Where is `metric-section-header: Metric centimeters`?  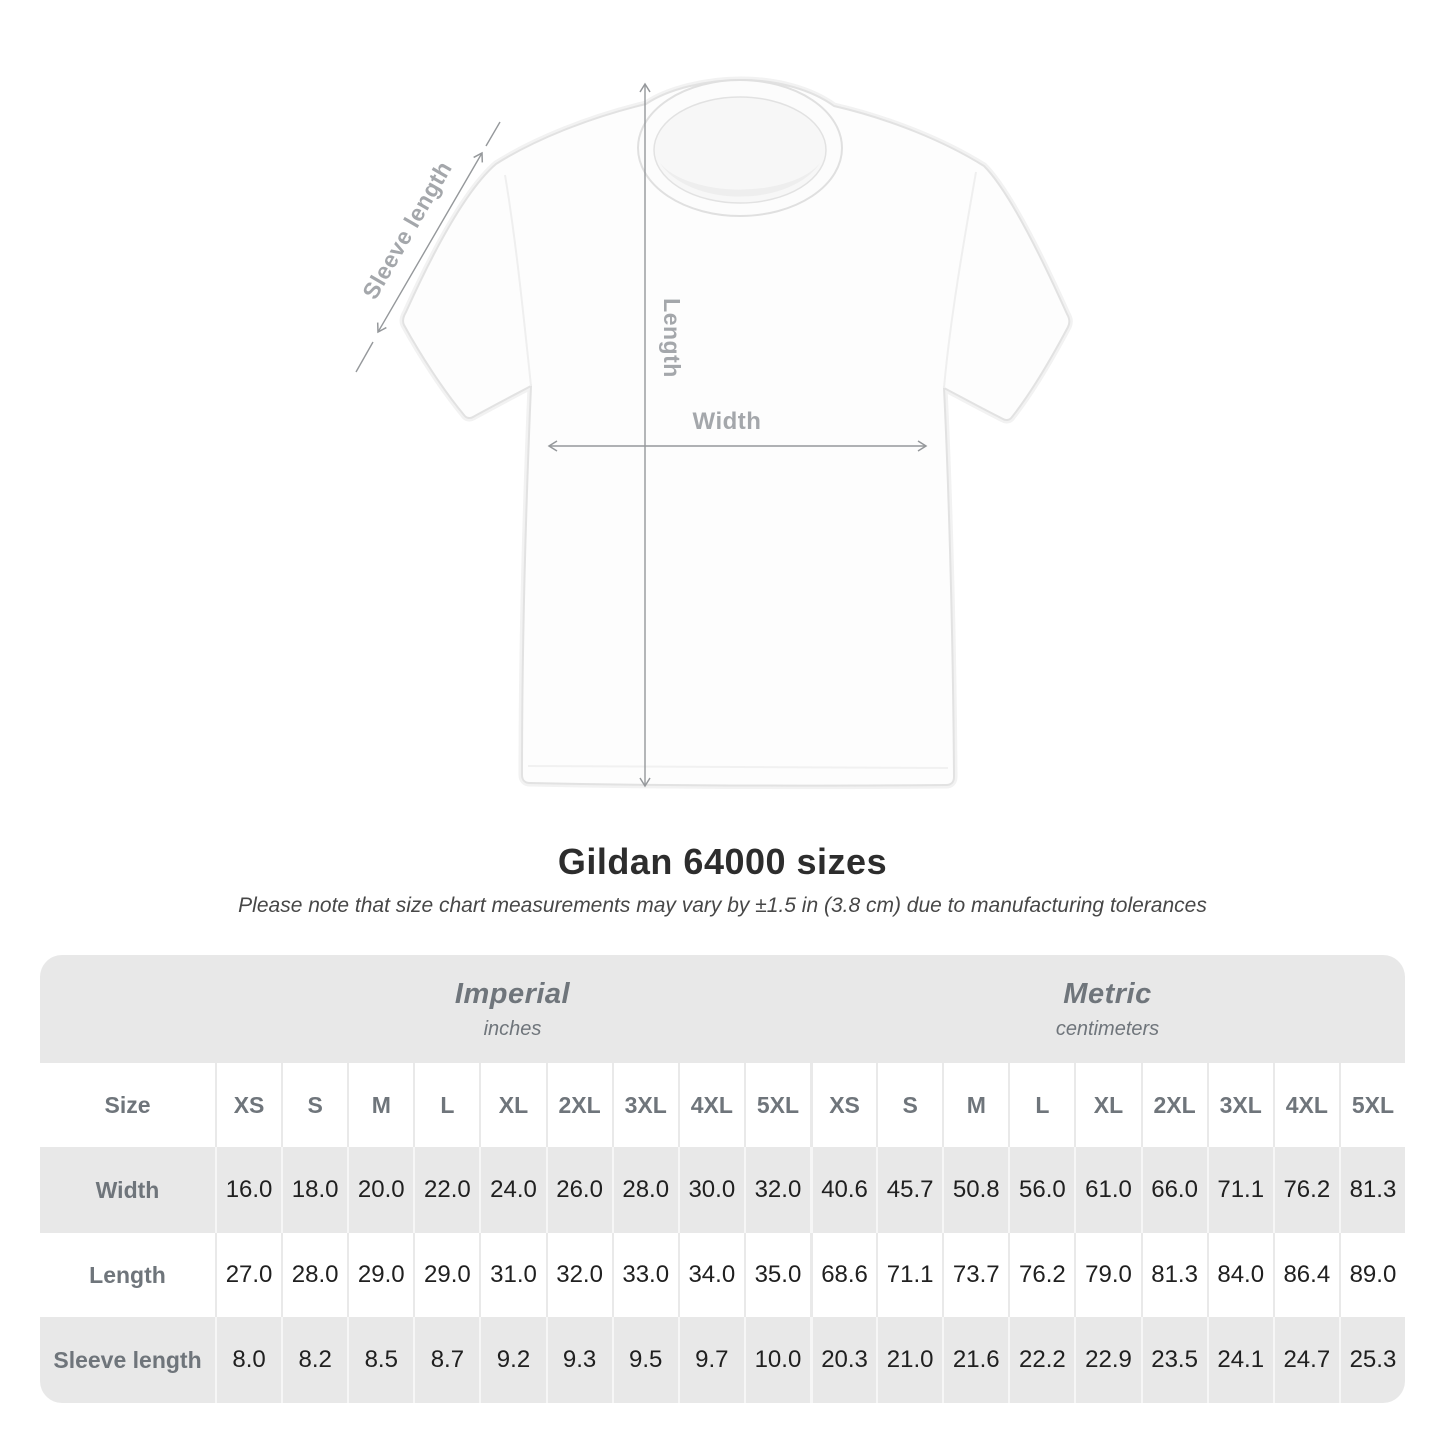 metric-section-header: Metric centimeters is located at coordinates (1107, 1009).